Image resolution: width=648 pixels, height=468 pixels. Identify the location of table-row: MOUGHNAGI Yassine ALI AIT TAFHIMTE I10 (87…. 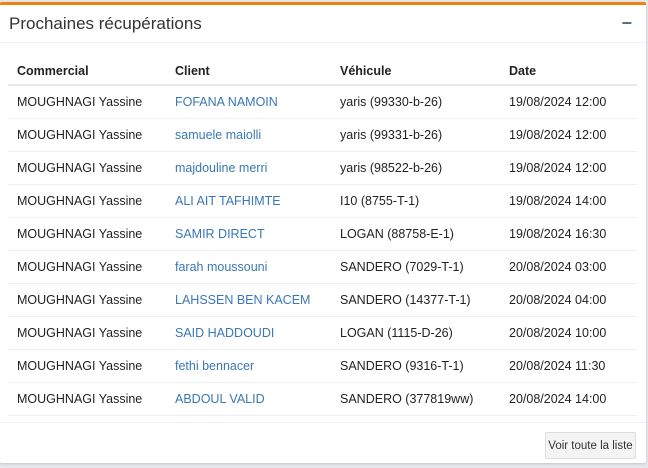
(322, 201).